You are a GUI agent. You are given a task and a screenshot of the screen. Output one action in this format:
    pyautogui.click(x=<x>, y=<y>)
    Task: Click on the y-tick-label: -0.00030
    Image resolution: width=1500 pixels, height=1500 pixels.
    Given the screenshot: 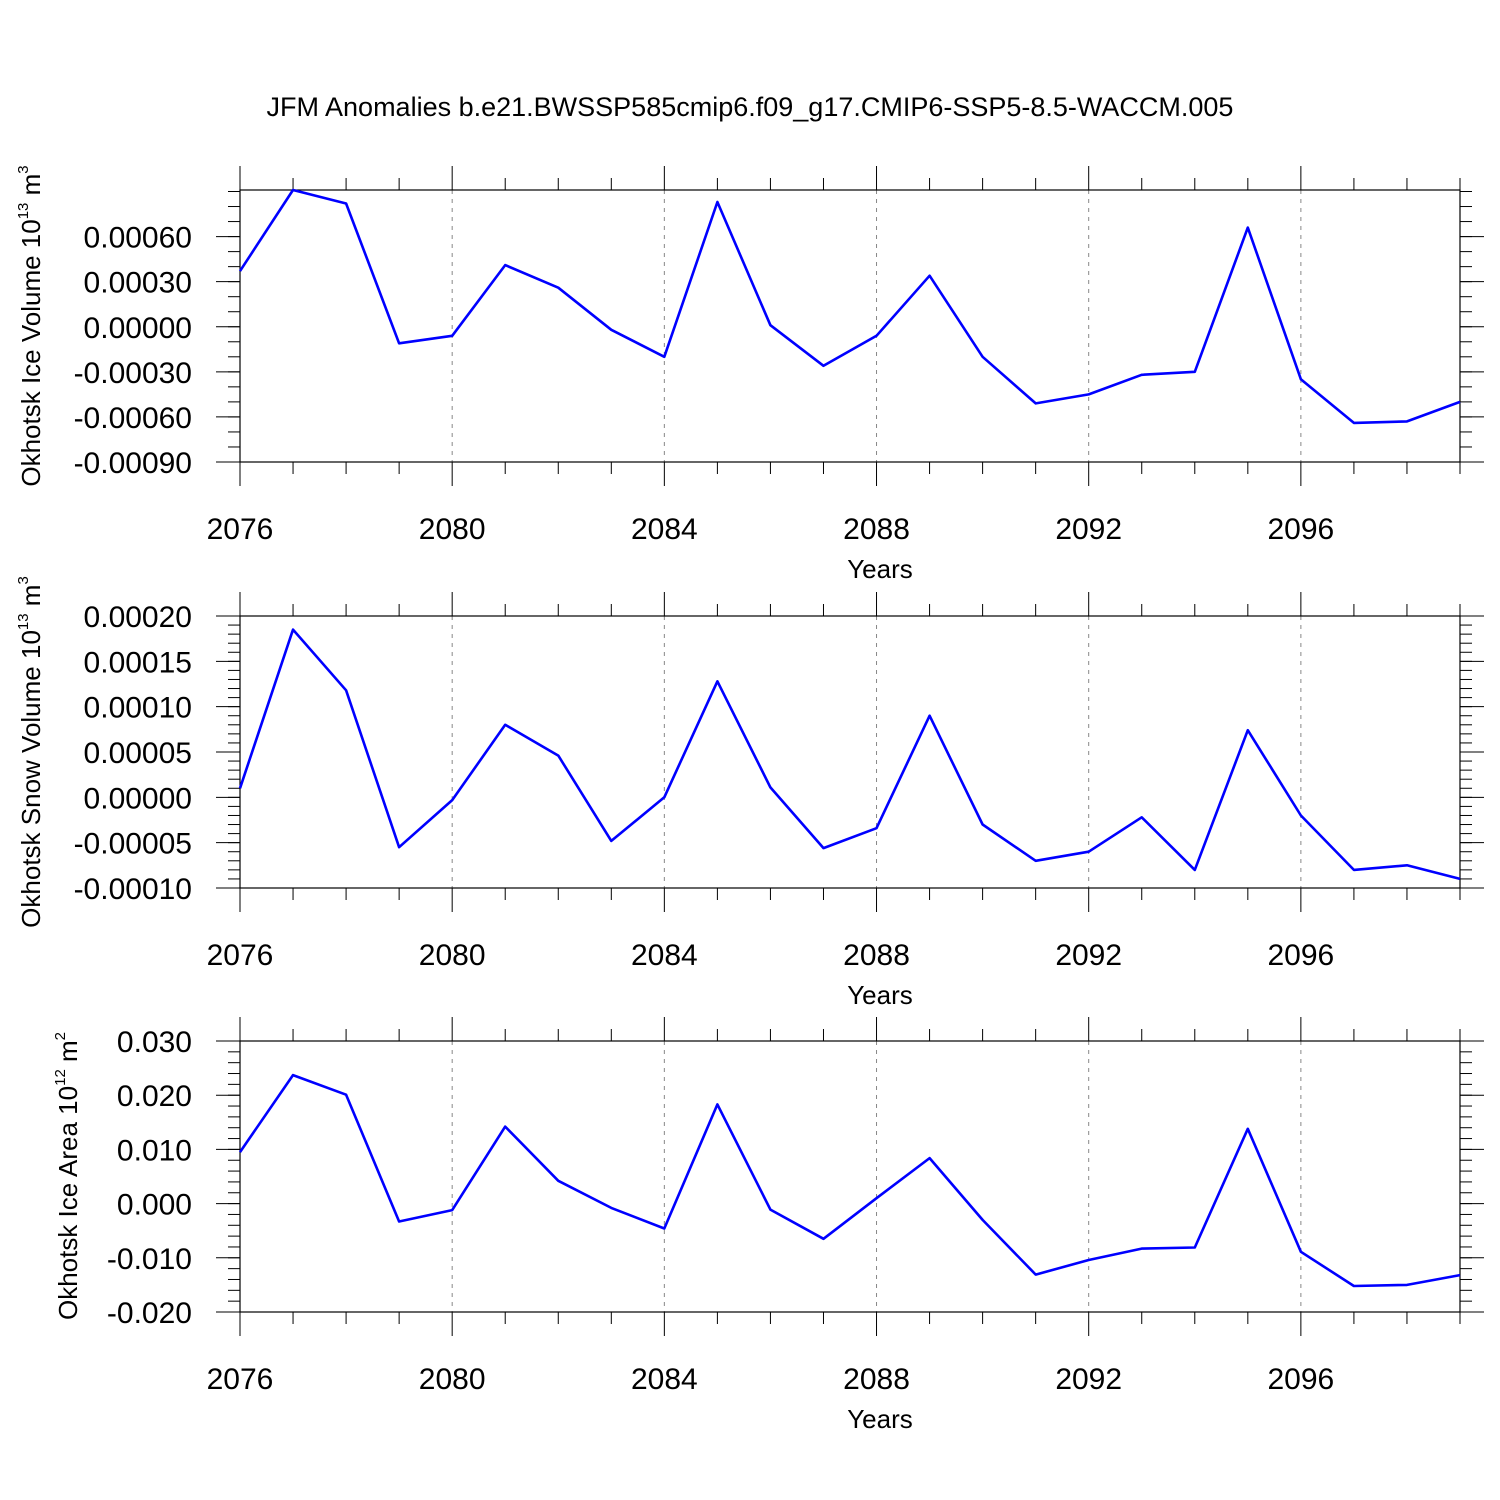 What is the action you would take?
    pyautogui.click(x=133, y=373)
    